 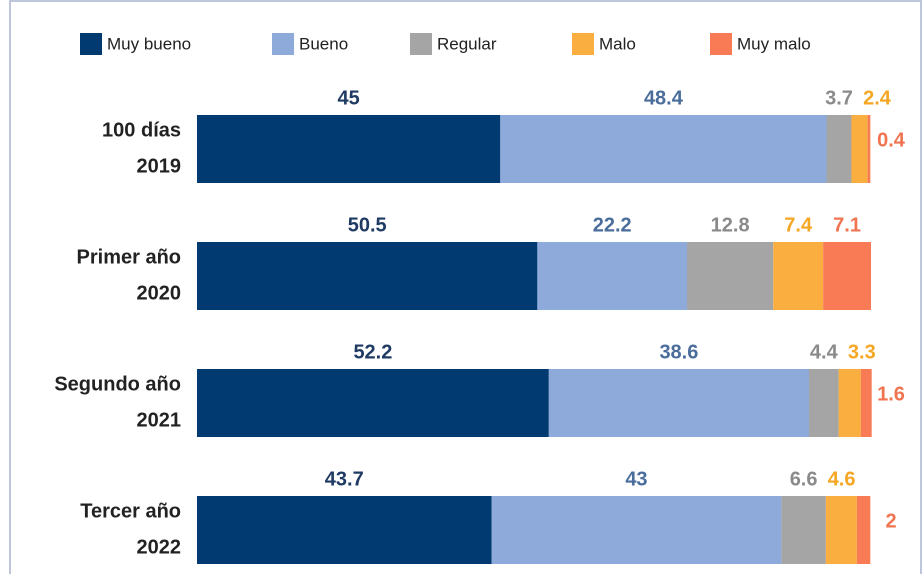 I want to click on legend-label: Muy bueno, so click(x=149, y=43).